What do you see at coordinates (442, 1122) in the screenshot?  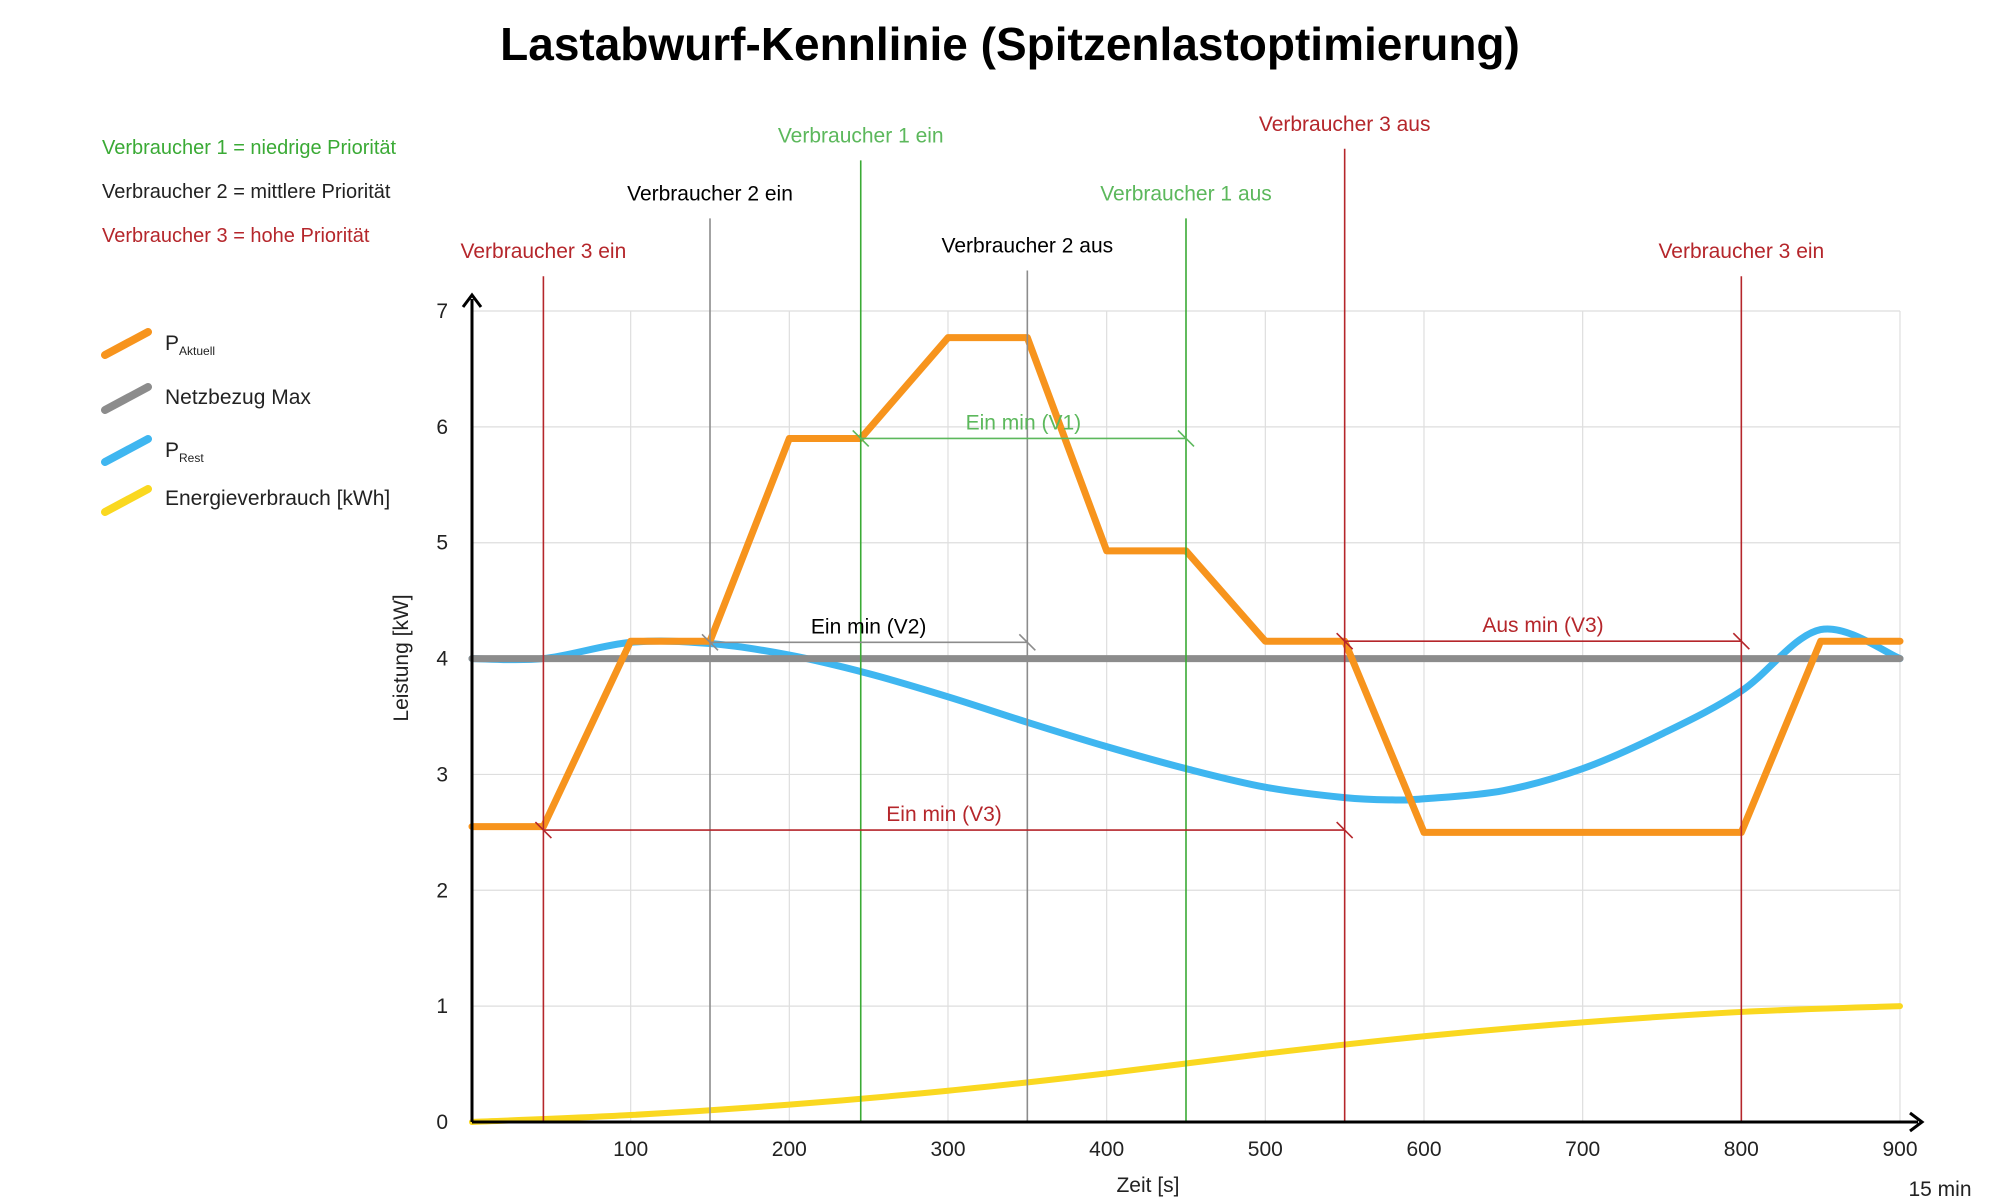 I see `y-tick-label-0: 0` at bounding box center [442, 1122].